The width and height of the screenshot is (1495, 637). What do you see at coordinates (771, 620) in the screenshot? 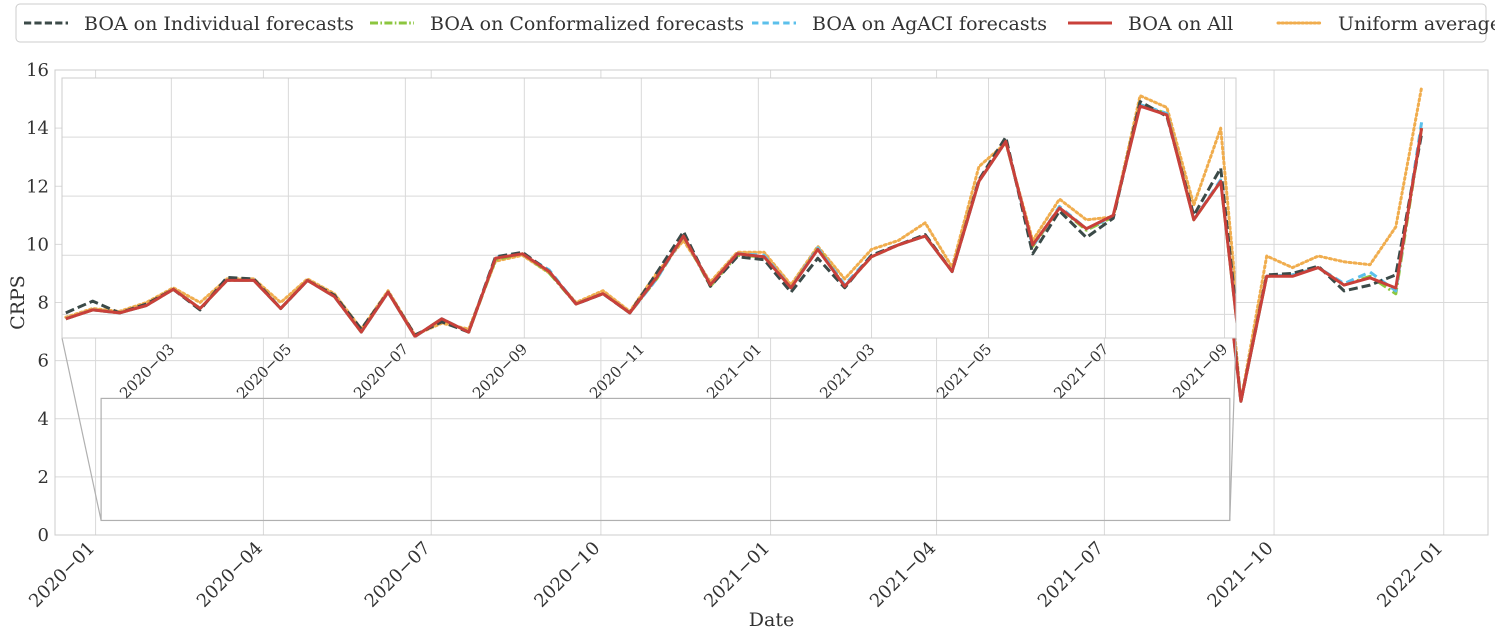
I see `x-axis-title: Date` at bounding box center [771, 620].